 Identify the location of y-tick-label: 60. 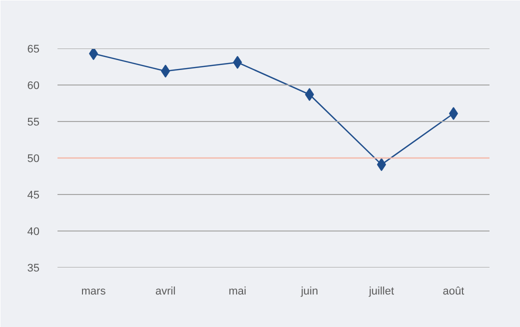
(33, 86).